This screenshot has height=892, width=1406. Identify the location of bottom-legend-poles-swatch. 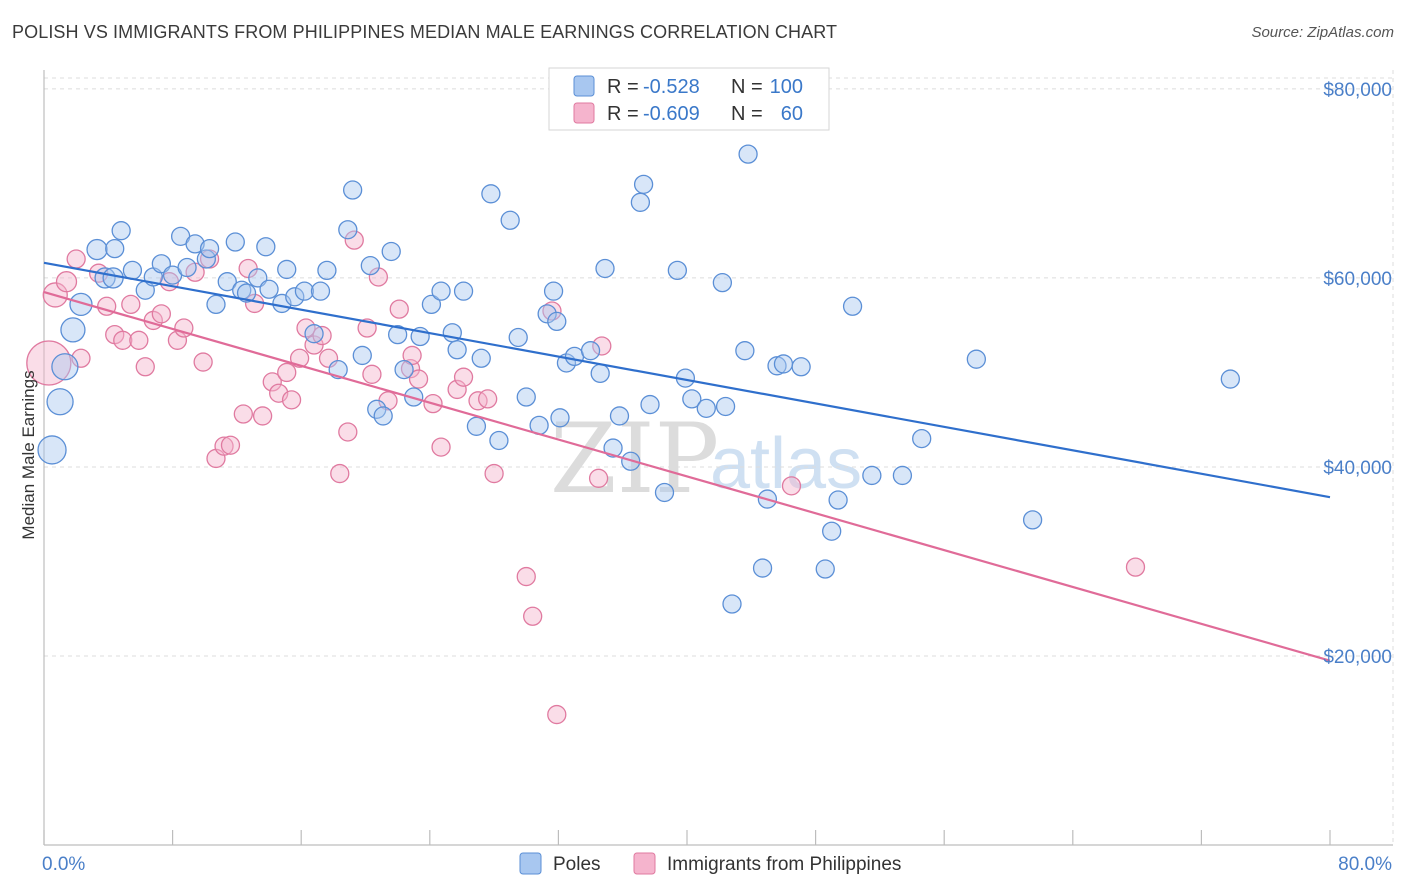
(530, 863).